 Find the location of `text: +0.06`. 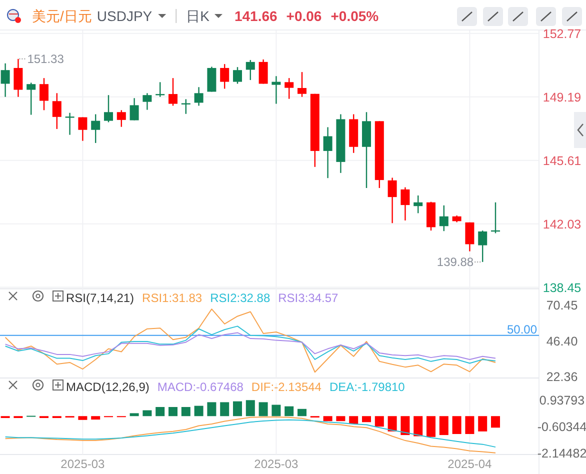

text: +0.06 is located at coordinates (304, 16).